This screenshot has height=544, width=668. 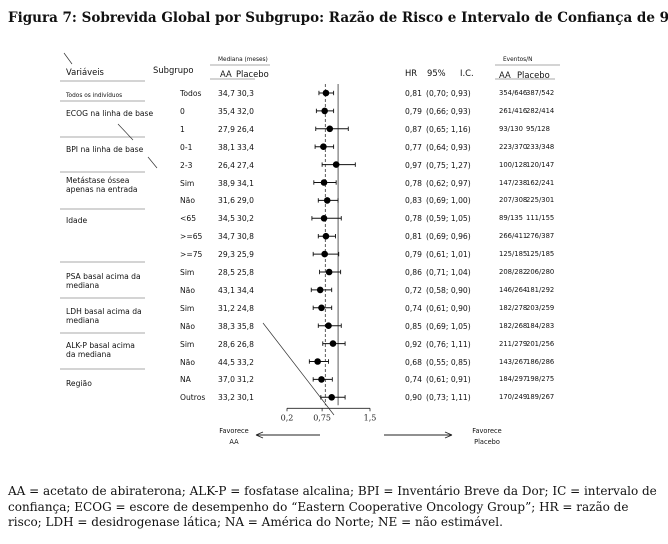 What do you see at coordinates (104, 316) in the screenshot?
I see `var-label: LDH basal acima da mediana` at bounding box center [104, 316].